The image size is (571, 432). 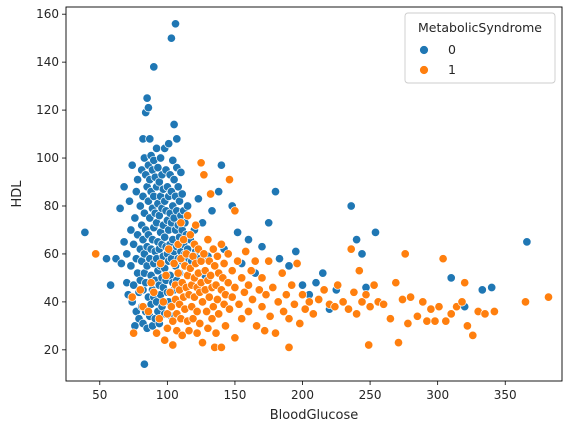 What do you see at coordinates (51, 302) in the screenshot?
I see `y-tick-label: 40` at bounding box center [51, 302].